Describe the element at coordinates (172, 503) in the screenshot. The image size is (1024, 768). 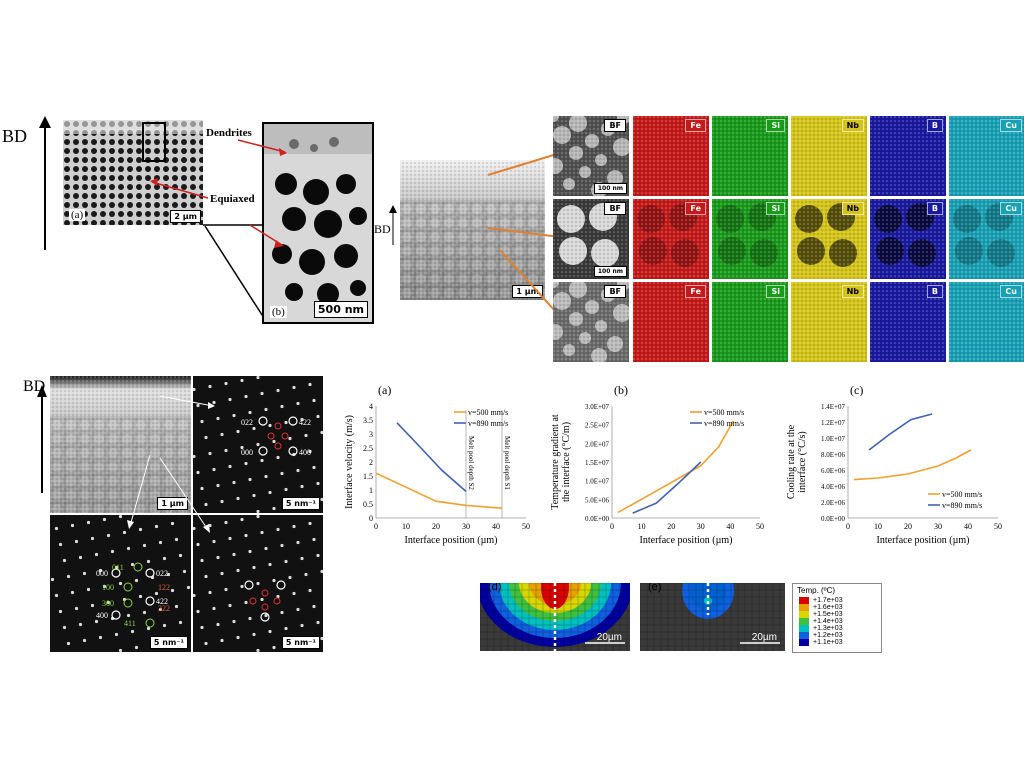
I see `scale-bar-bf2: 1 µm` at that location.